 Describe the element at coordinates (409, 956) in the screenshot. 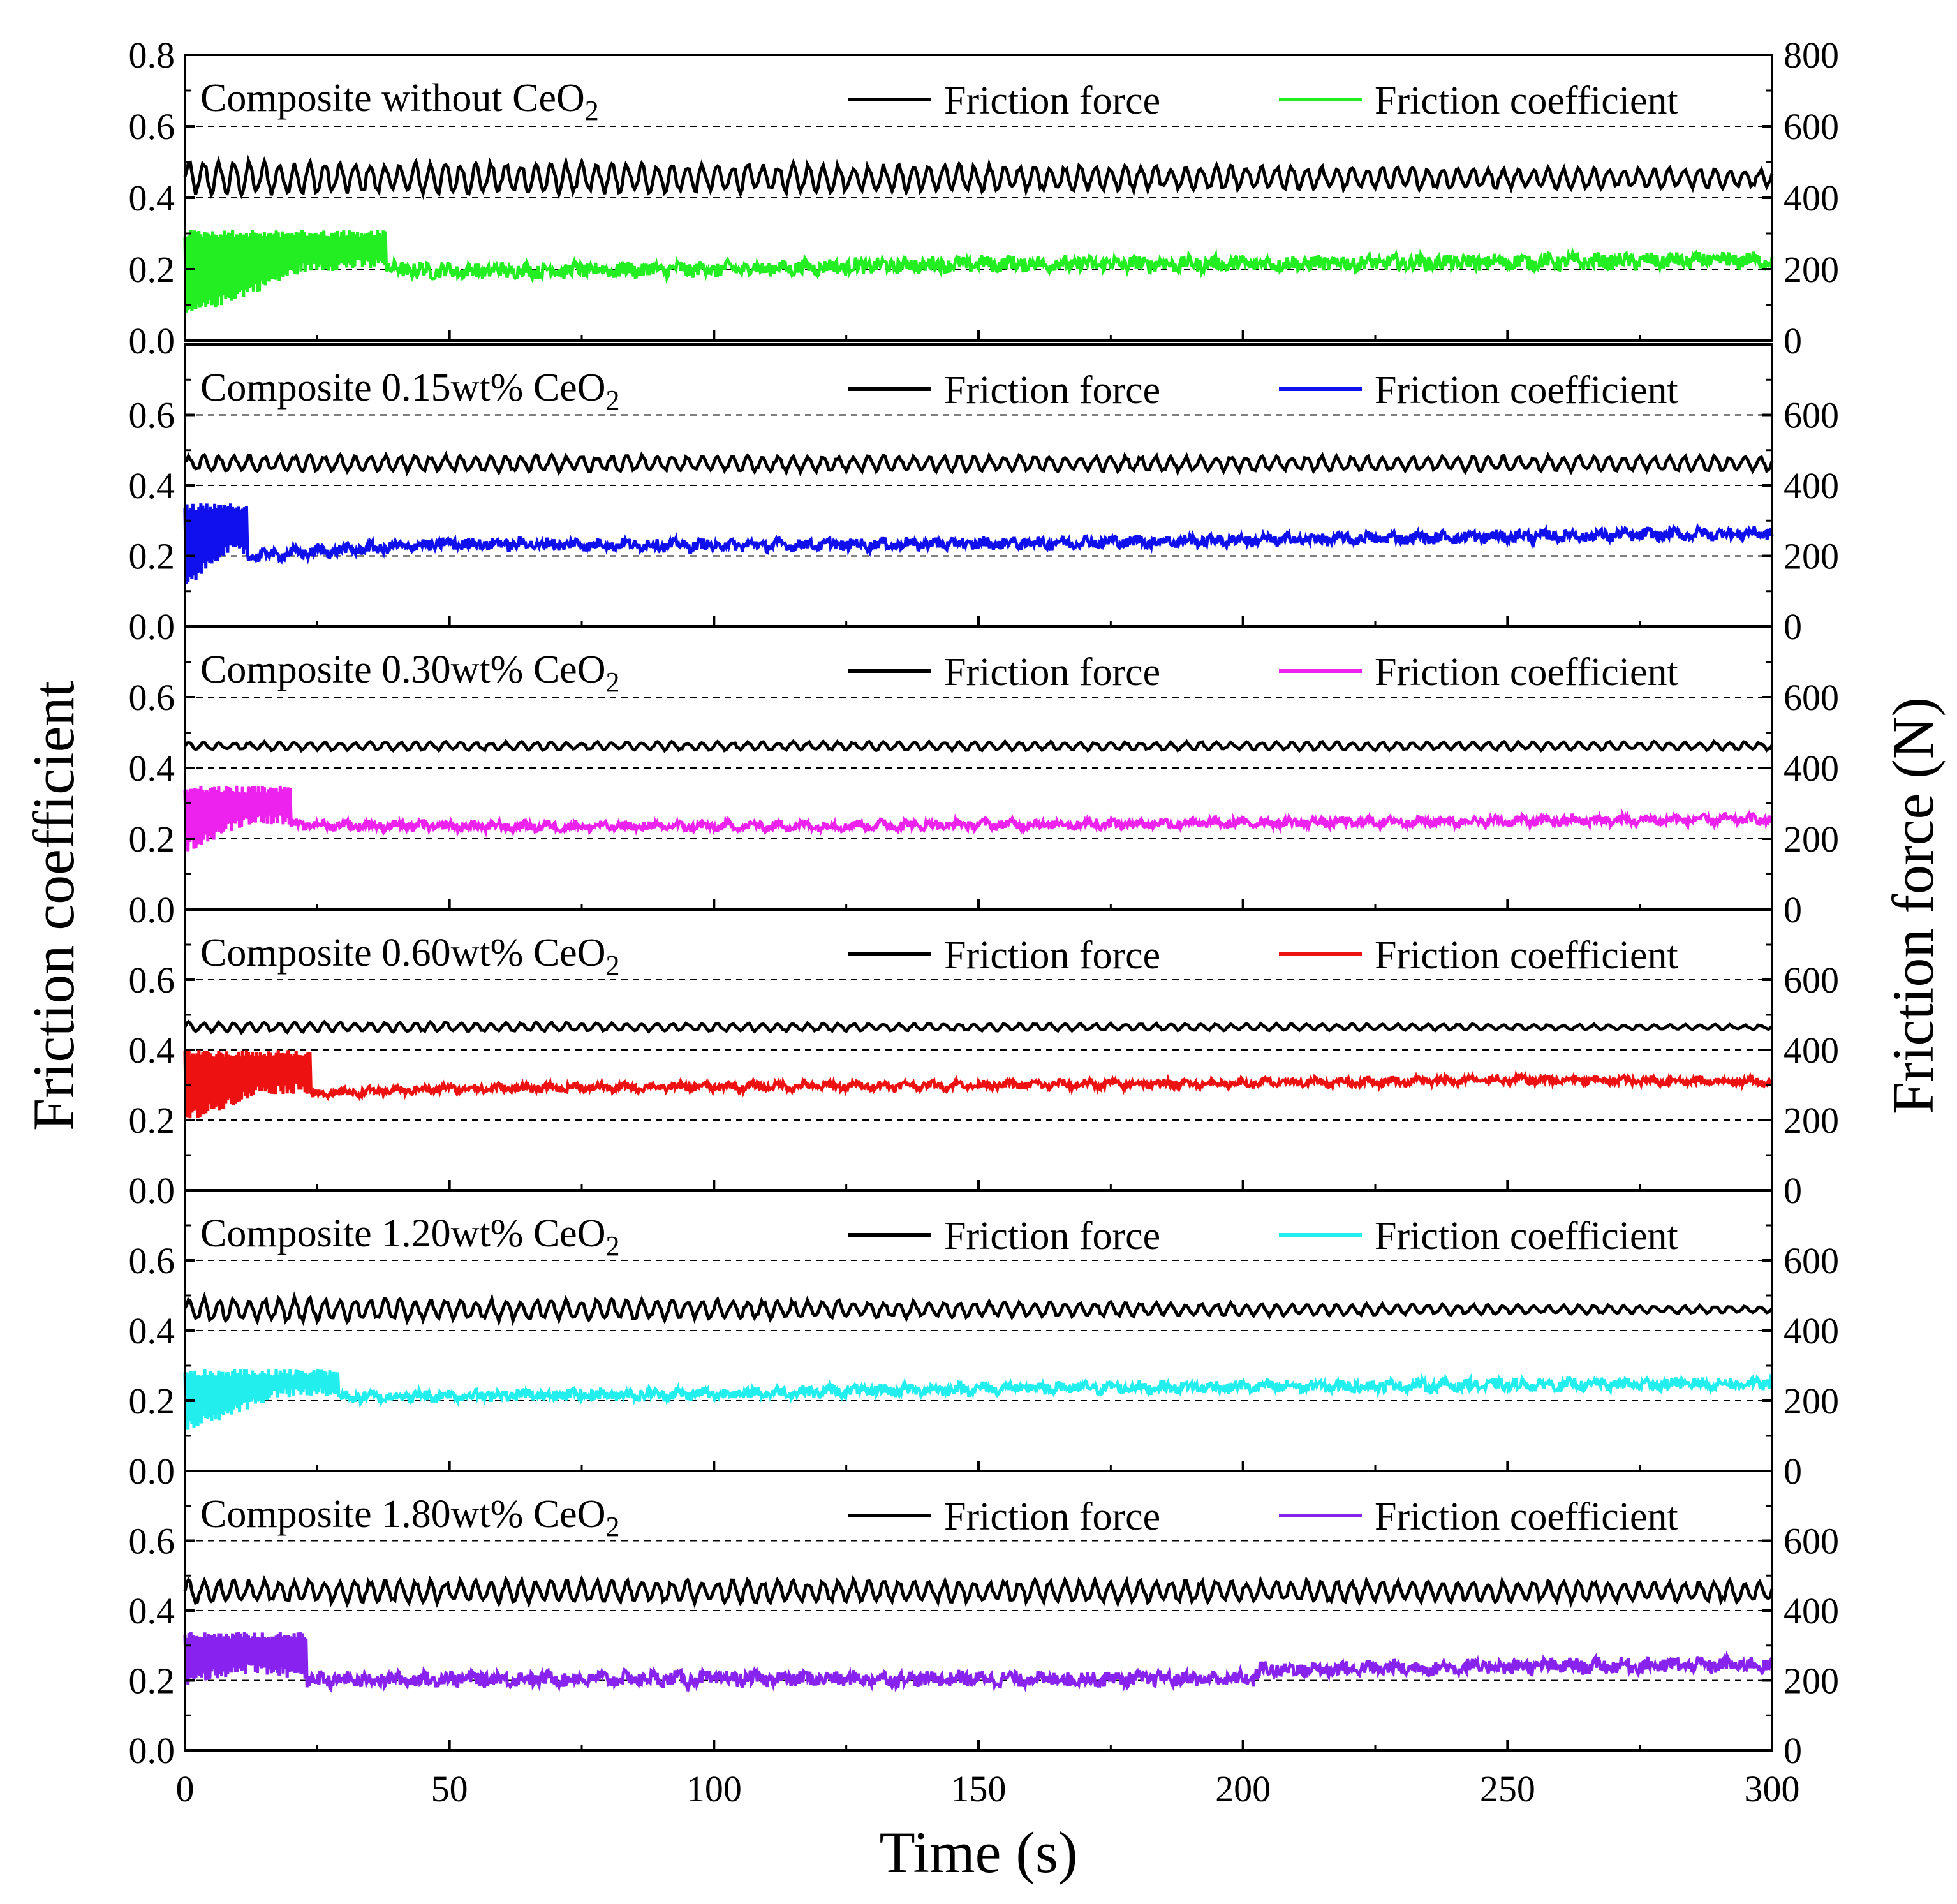

I see `panel-title-4: Composite 0.60wt% CeO2` at that location.